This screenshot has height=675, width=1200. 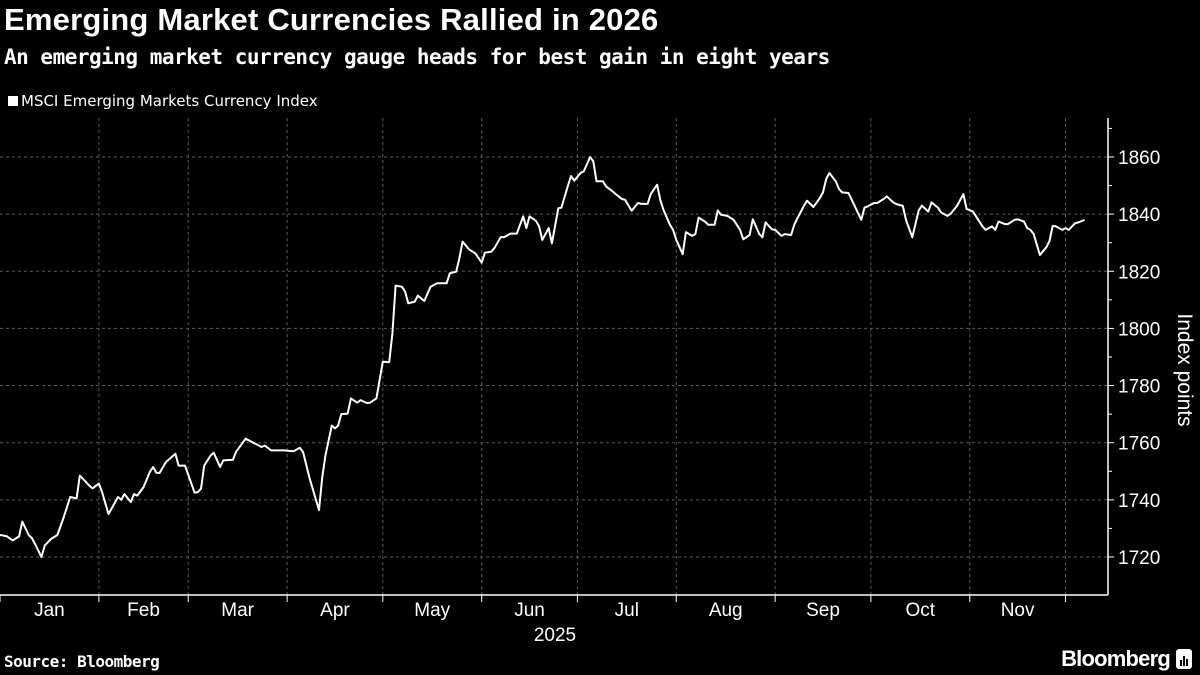 I want to click on x-tick-label: Apr, so click(x=335, y=610).